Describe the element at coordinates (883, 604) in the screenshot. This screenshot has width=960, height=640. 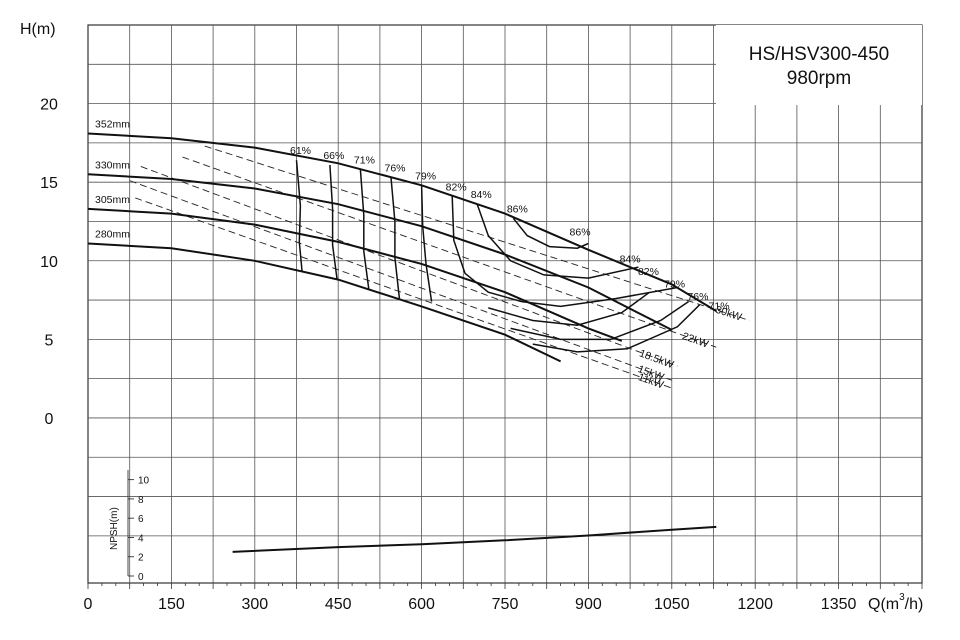
I see `x-axis-label-main: Q(m` at that location.